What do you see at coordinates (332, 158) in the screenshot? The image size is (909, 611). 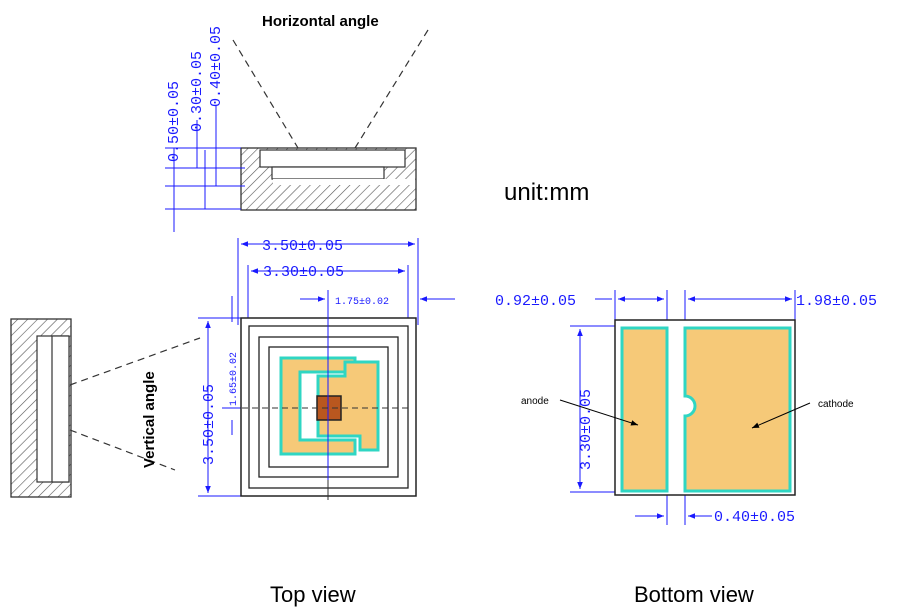 I see `side-cavity` at bounding box center [332, 158].